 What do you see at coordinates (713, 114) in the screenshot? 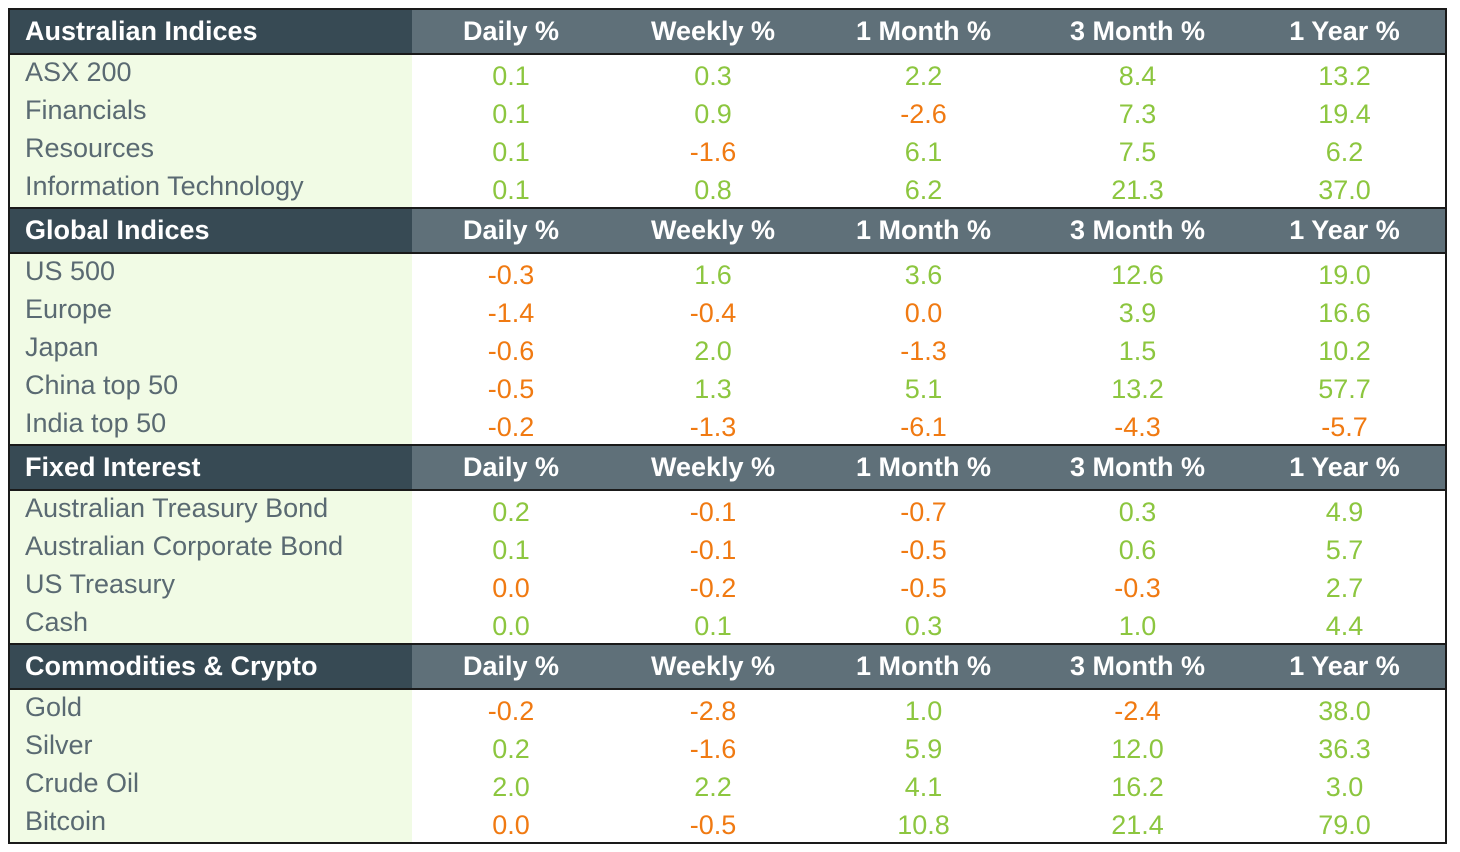
I see `value-cell: 0.9` at bounding box center [713, 114].